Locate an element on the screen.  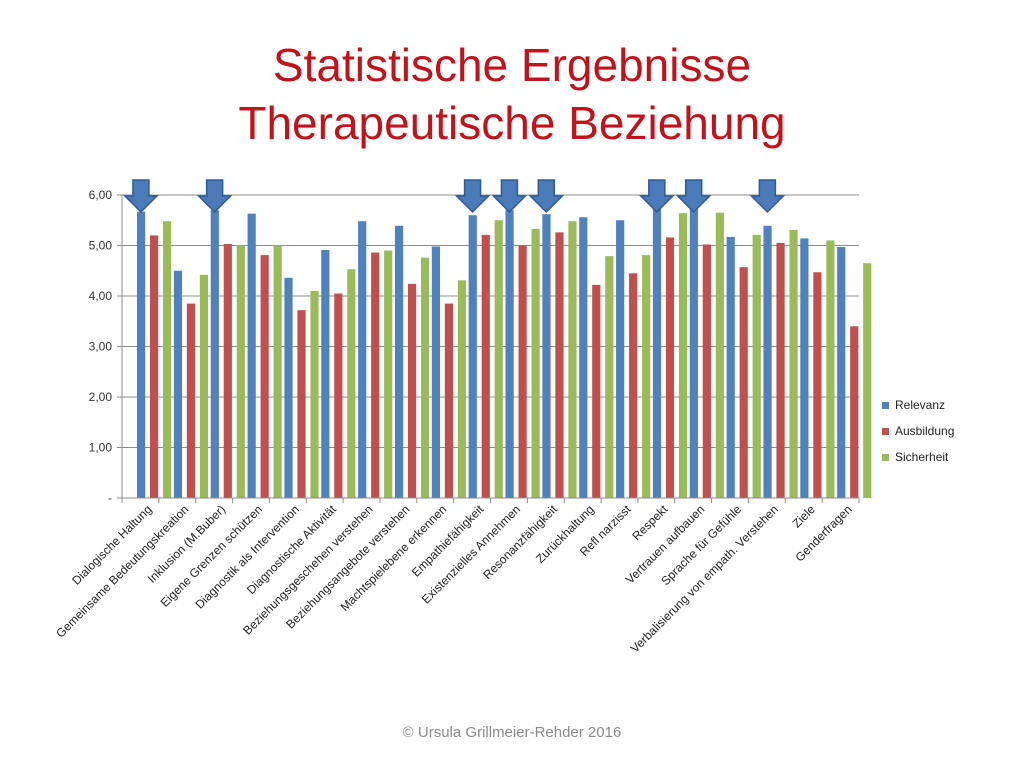
title-line-2: Therapeutische Beziehung is located at coordinates (512, 123).